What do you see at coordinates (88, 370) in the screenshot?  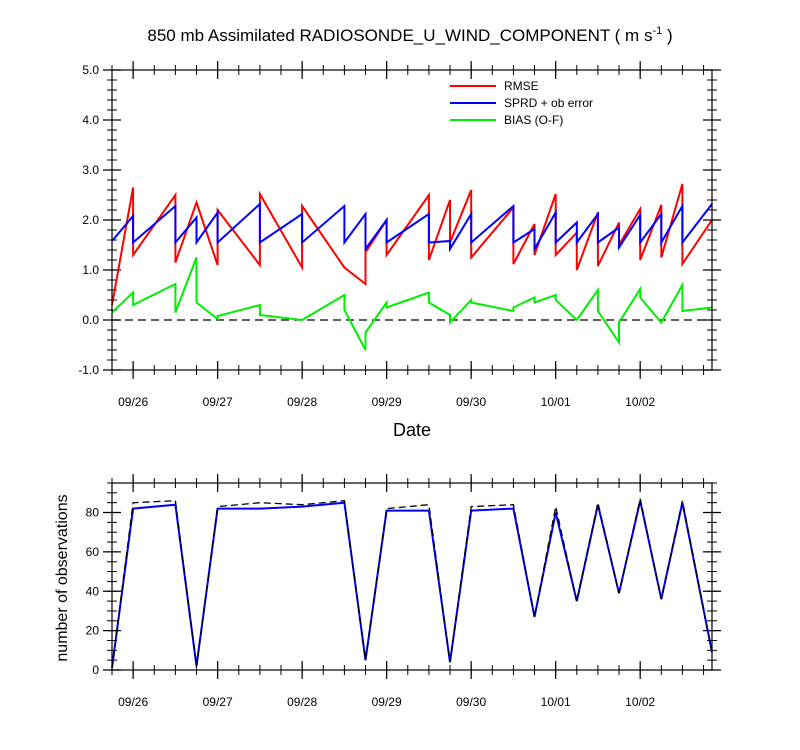 I see `top-y-tick-label: -1.0` at bounding box center [88, 370].